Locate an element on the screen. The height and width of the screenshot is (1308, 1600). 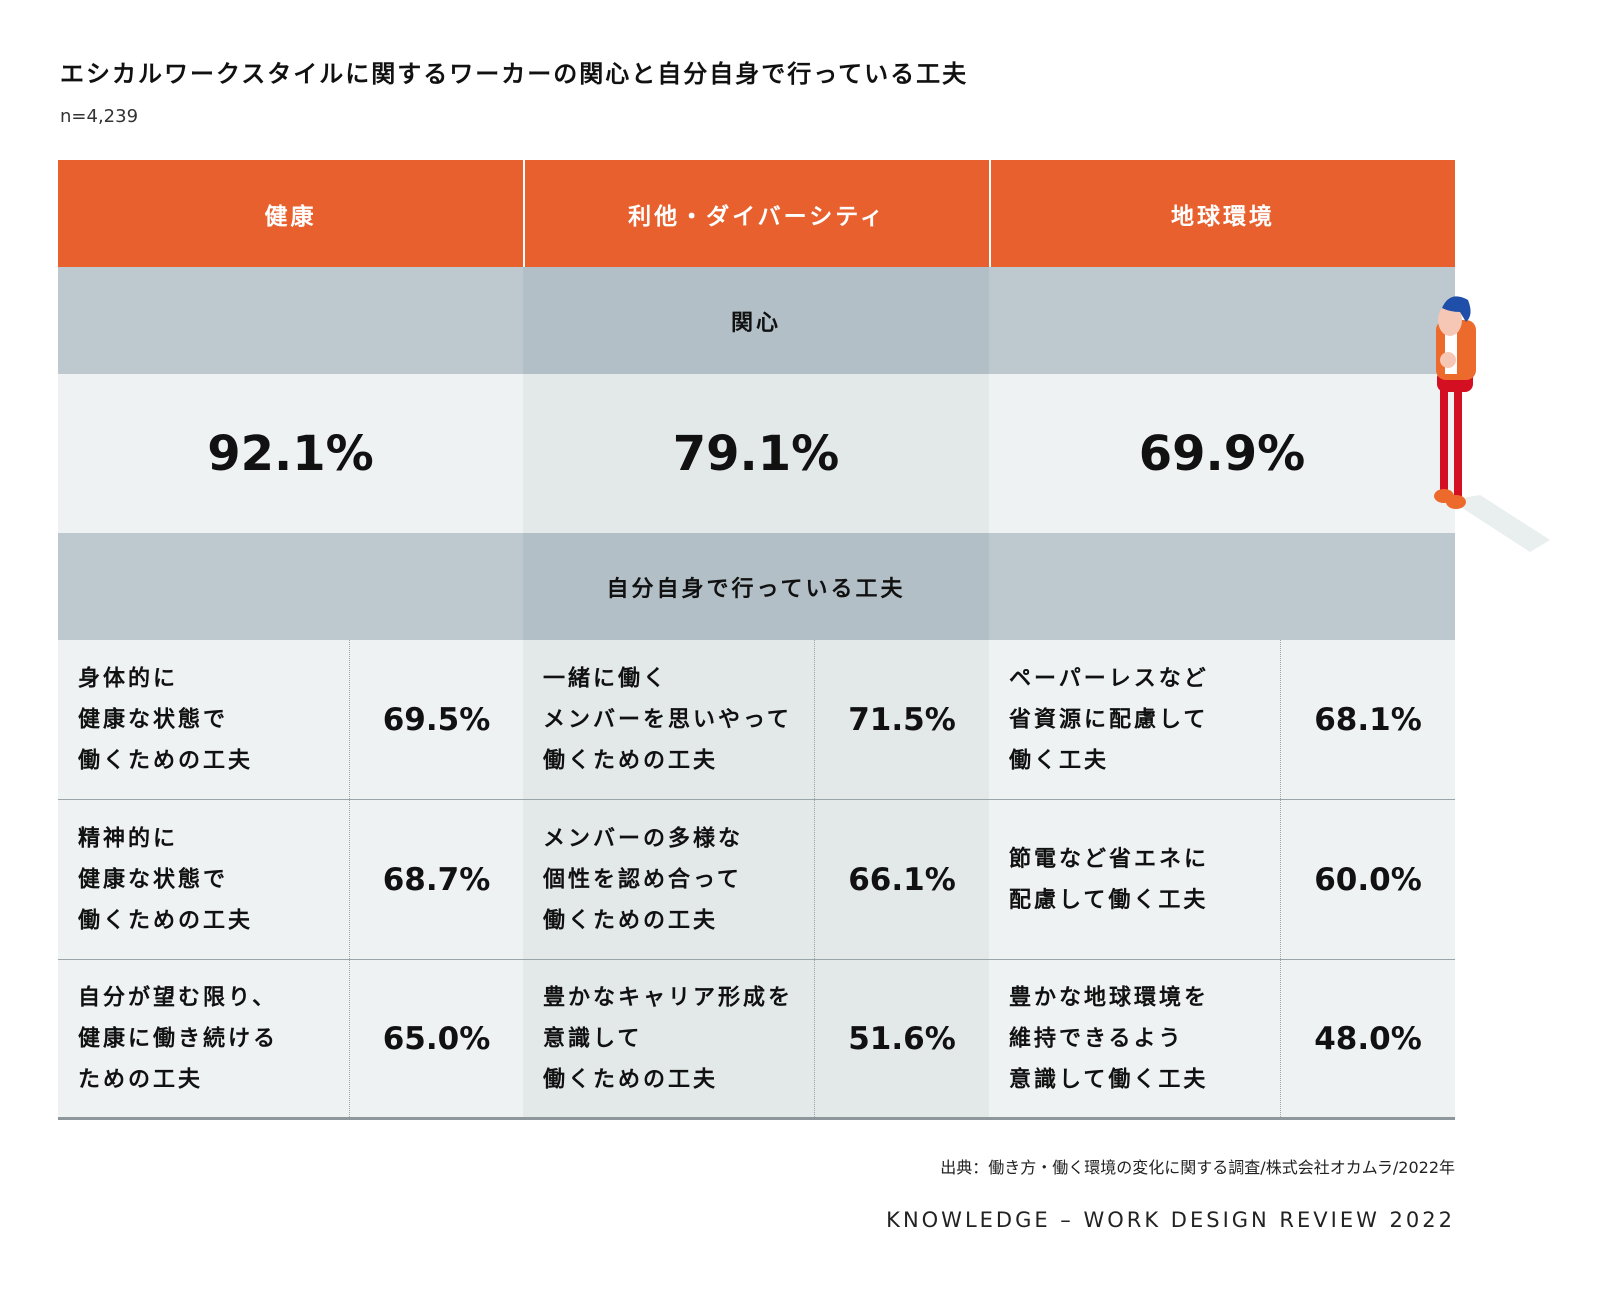
column-header-altruism: 利他・ダイバーシティ is located at coordinates (756, 213).